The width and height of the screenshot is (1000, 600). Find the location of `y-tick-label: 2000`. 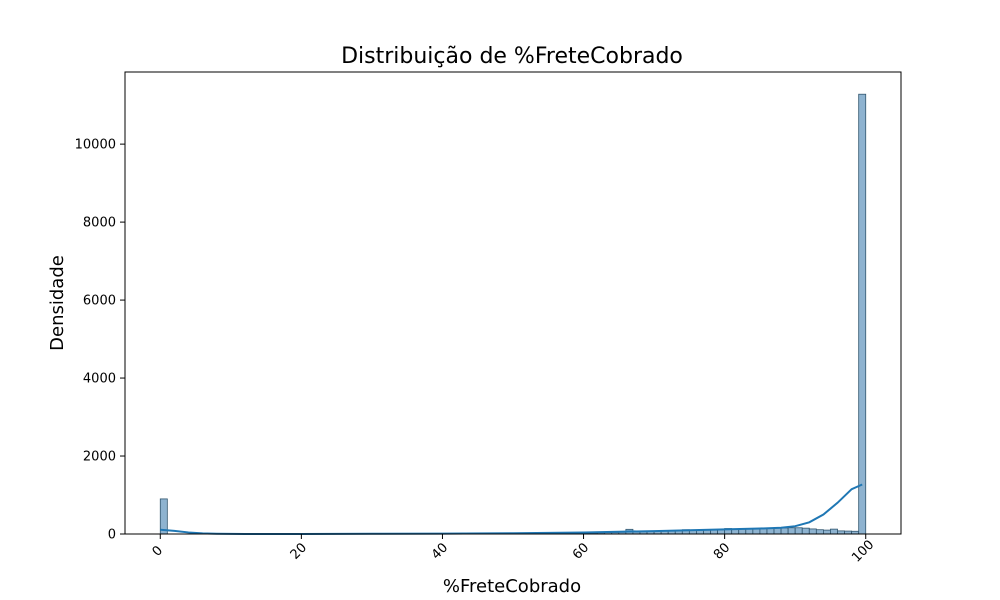

y-tick-label: 2000 is located at coordinates (99, 457).